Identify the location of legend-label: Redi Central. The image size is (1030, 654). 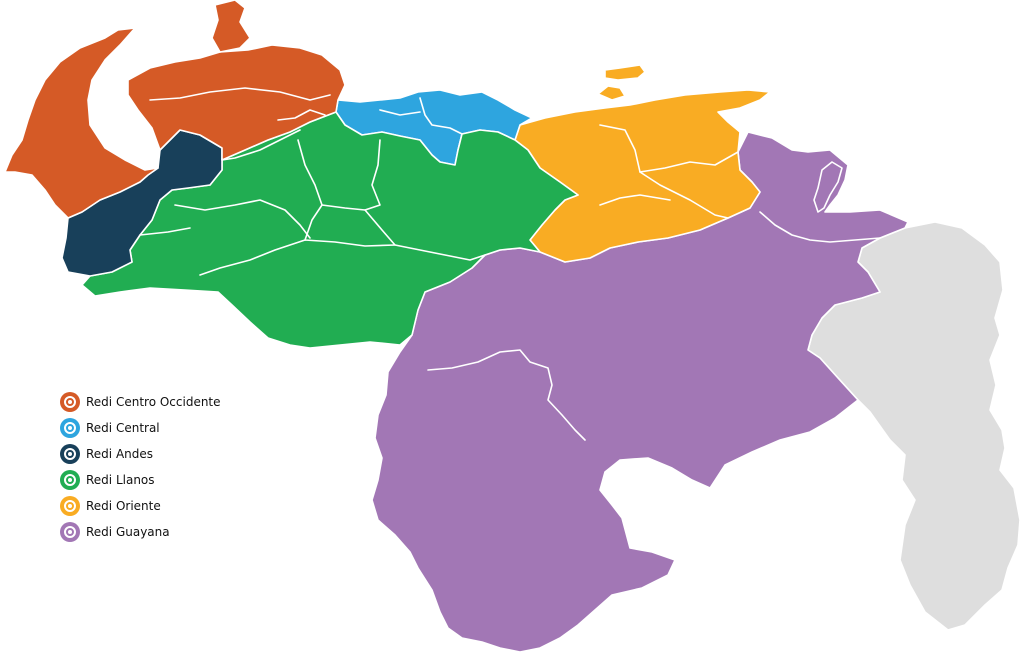
(123, 428).